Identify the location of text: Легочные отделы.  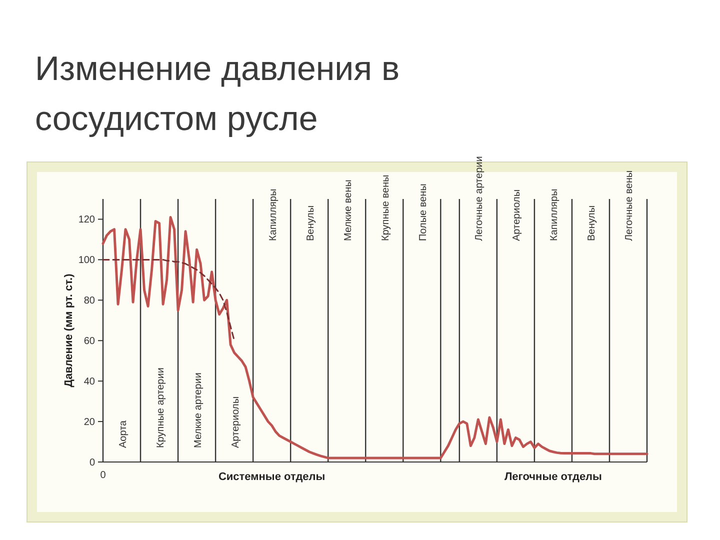
(553, 477).